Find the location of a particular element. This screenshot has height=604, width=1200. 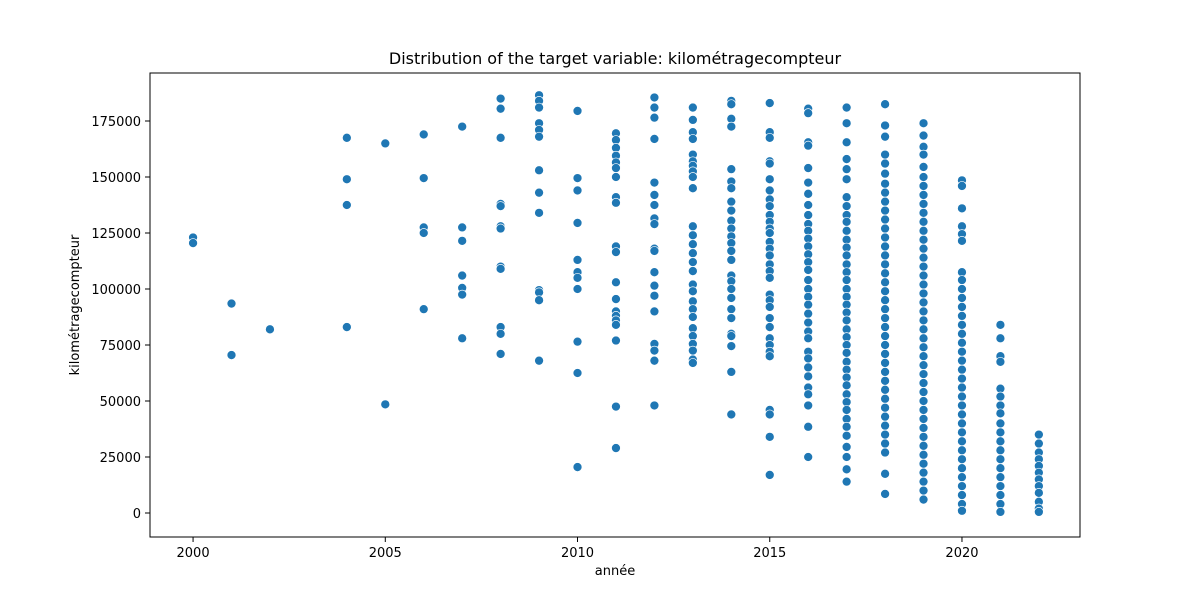

x-tick-label: 2010 is located at coordinates (577, 553).